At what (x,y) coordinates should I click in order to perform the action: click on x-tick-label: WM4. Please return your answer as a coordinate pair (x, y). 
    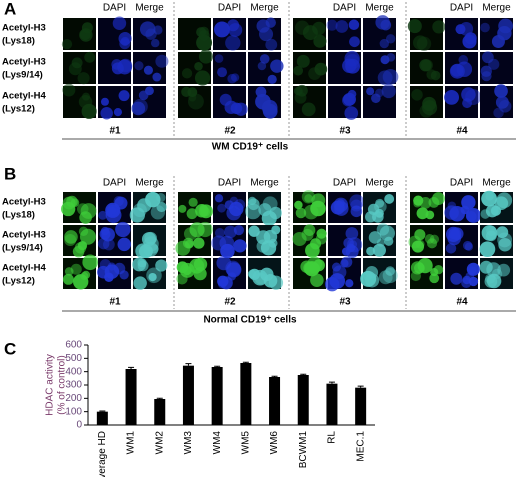
    Looking at the image, I should click on (217, 443).